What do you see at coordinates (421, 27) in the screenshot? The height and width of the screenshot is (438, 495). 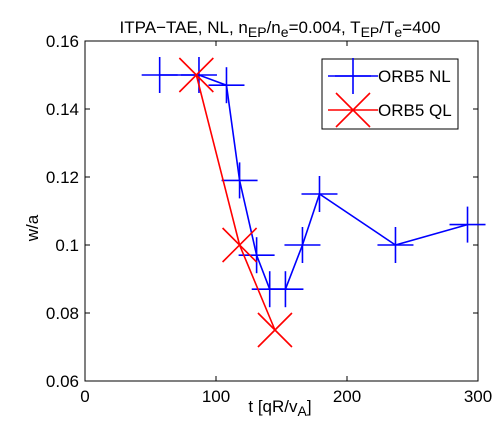 I see `chart_data.title_parts-part: =400` at bounding box center [421, 27].